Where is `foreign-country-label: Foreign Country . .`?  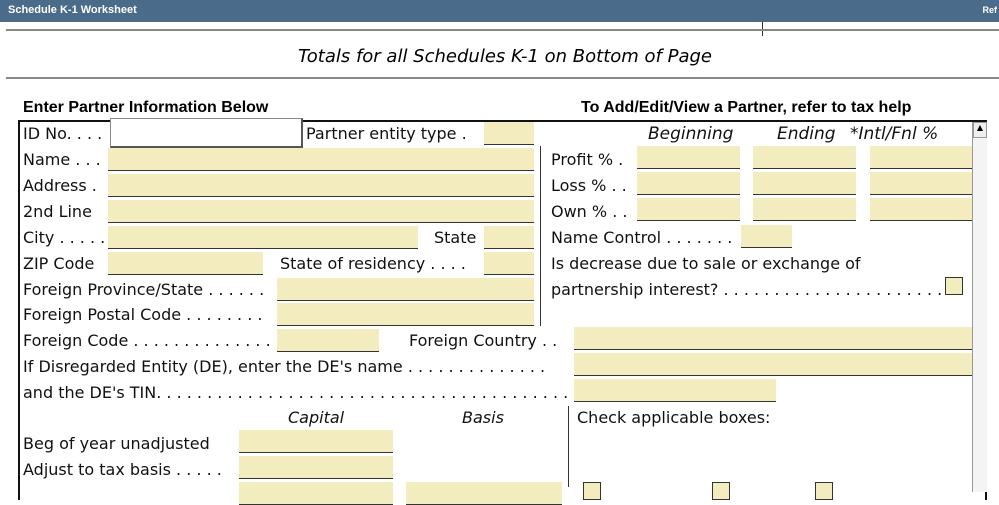 foreign-country-label: Foreign Country . . is located at coordinates (483, 340).